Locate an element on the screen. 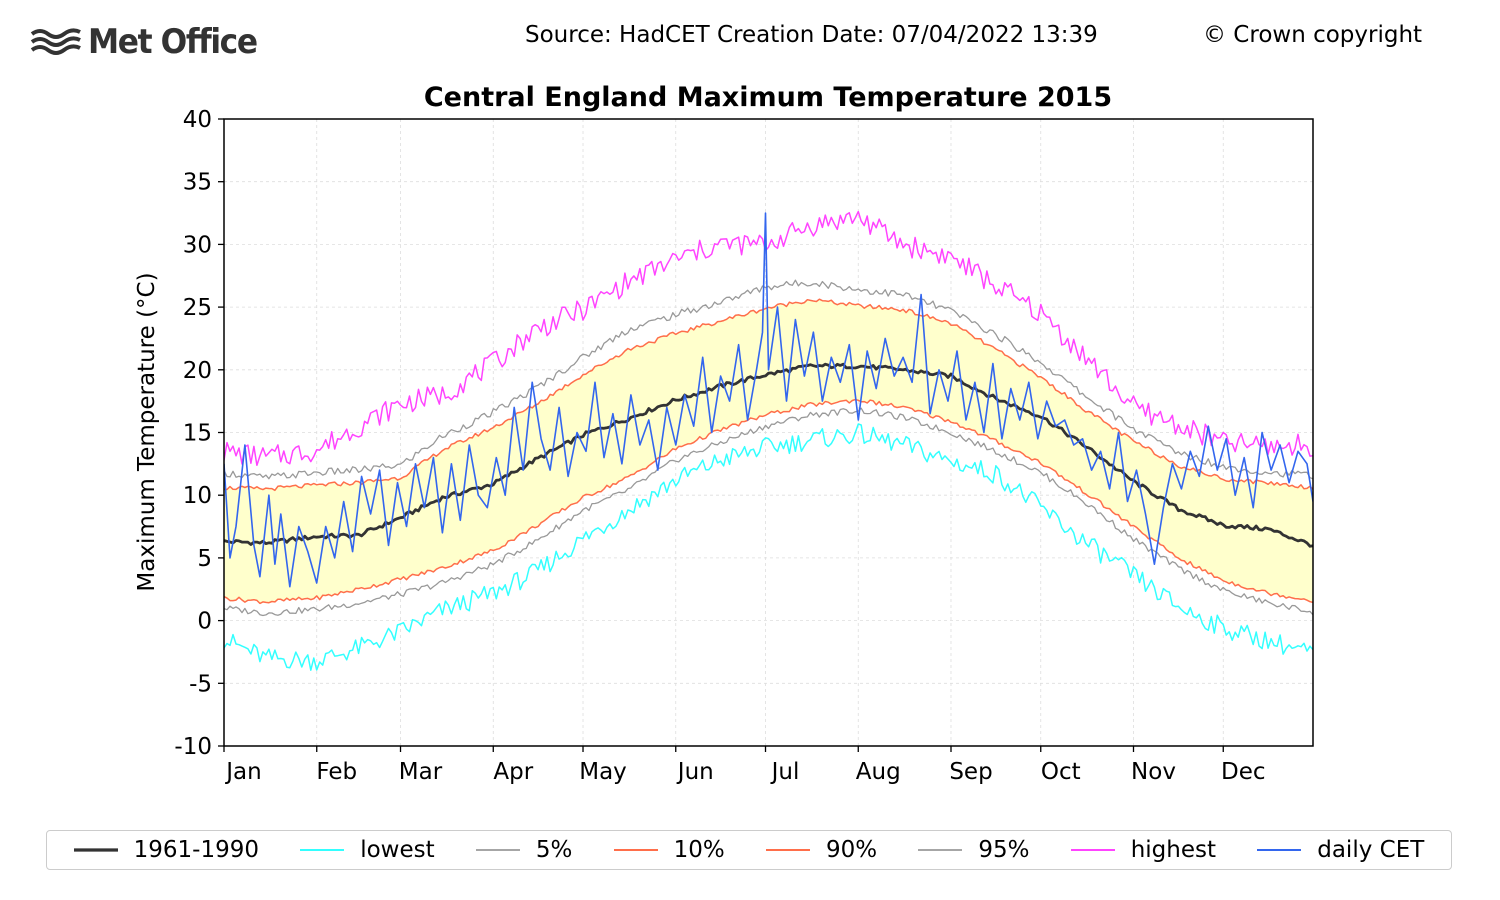 The width and height of the screenshot is (1500, 900). legend-item-daily: daily CET is located at coordinates (1340, 850).